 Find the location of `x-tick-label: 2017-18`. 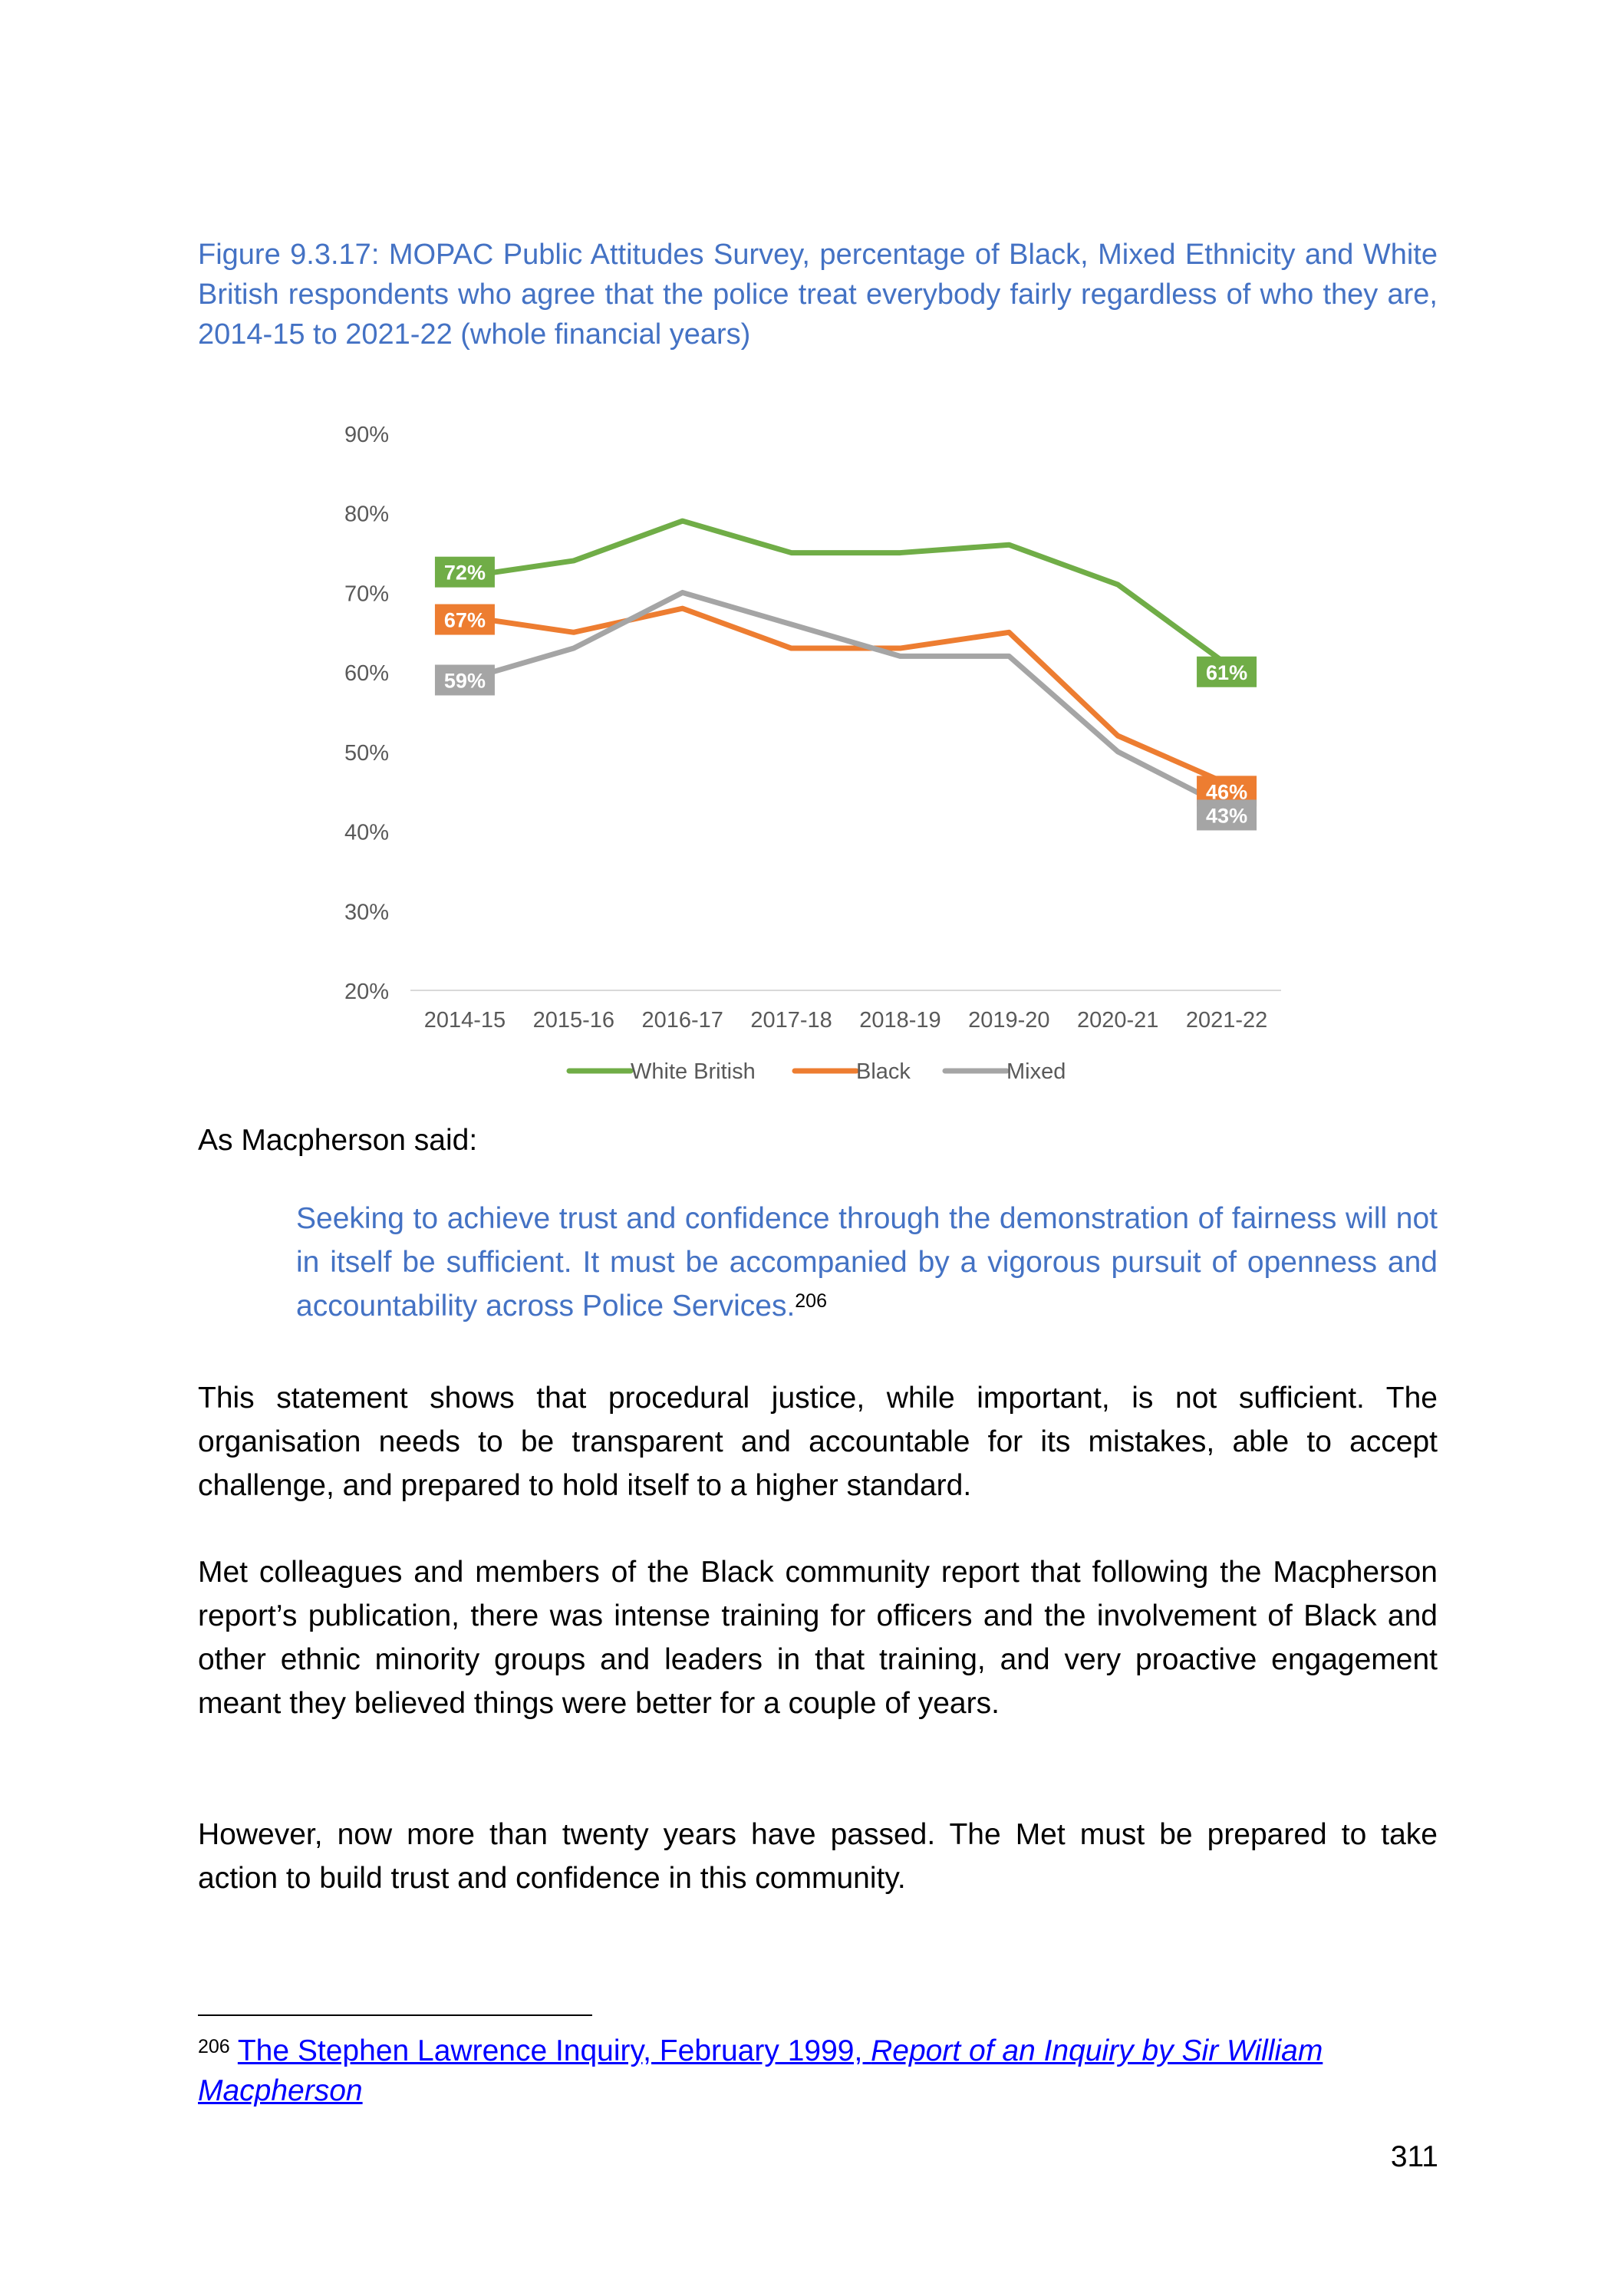

x-tick-label: 2017-18 is located at coordinates (791, 1020).